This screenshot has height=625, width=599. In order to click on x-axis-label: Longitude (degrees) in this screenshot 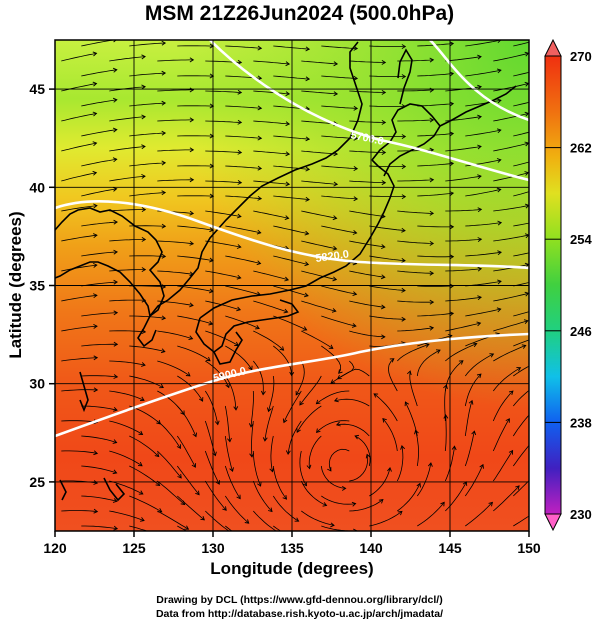, I will do `click(292, 568)`.